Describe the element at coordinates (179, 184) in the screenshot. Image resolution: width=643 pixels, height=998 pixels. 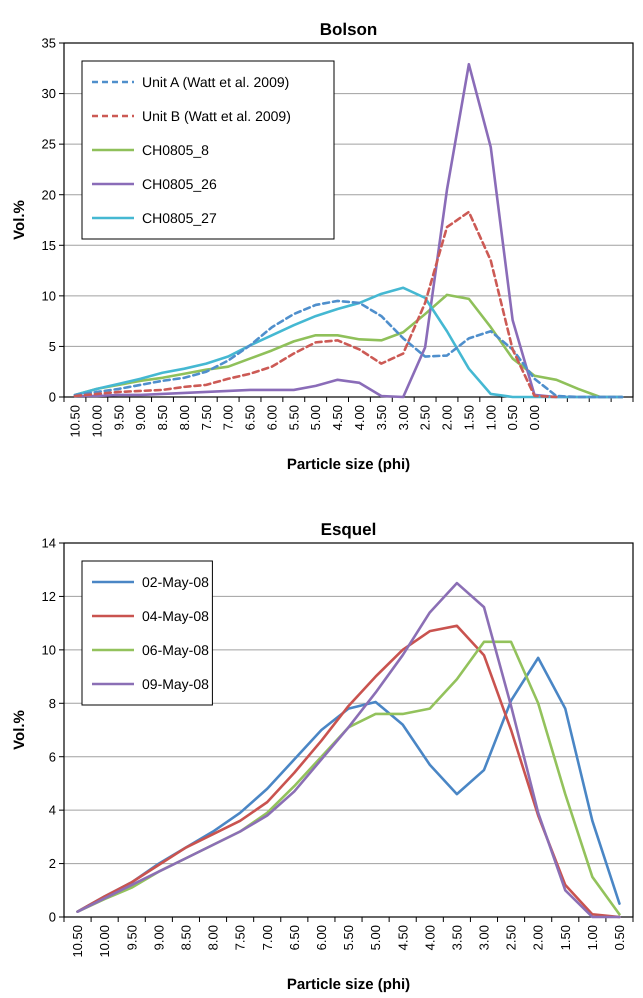
I see `legend-label: CH0805_26` at that location.